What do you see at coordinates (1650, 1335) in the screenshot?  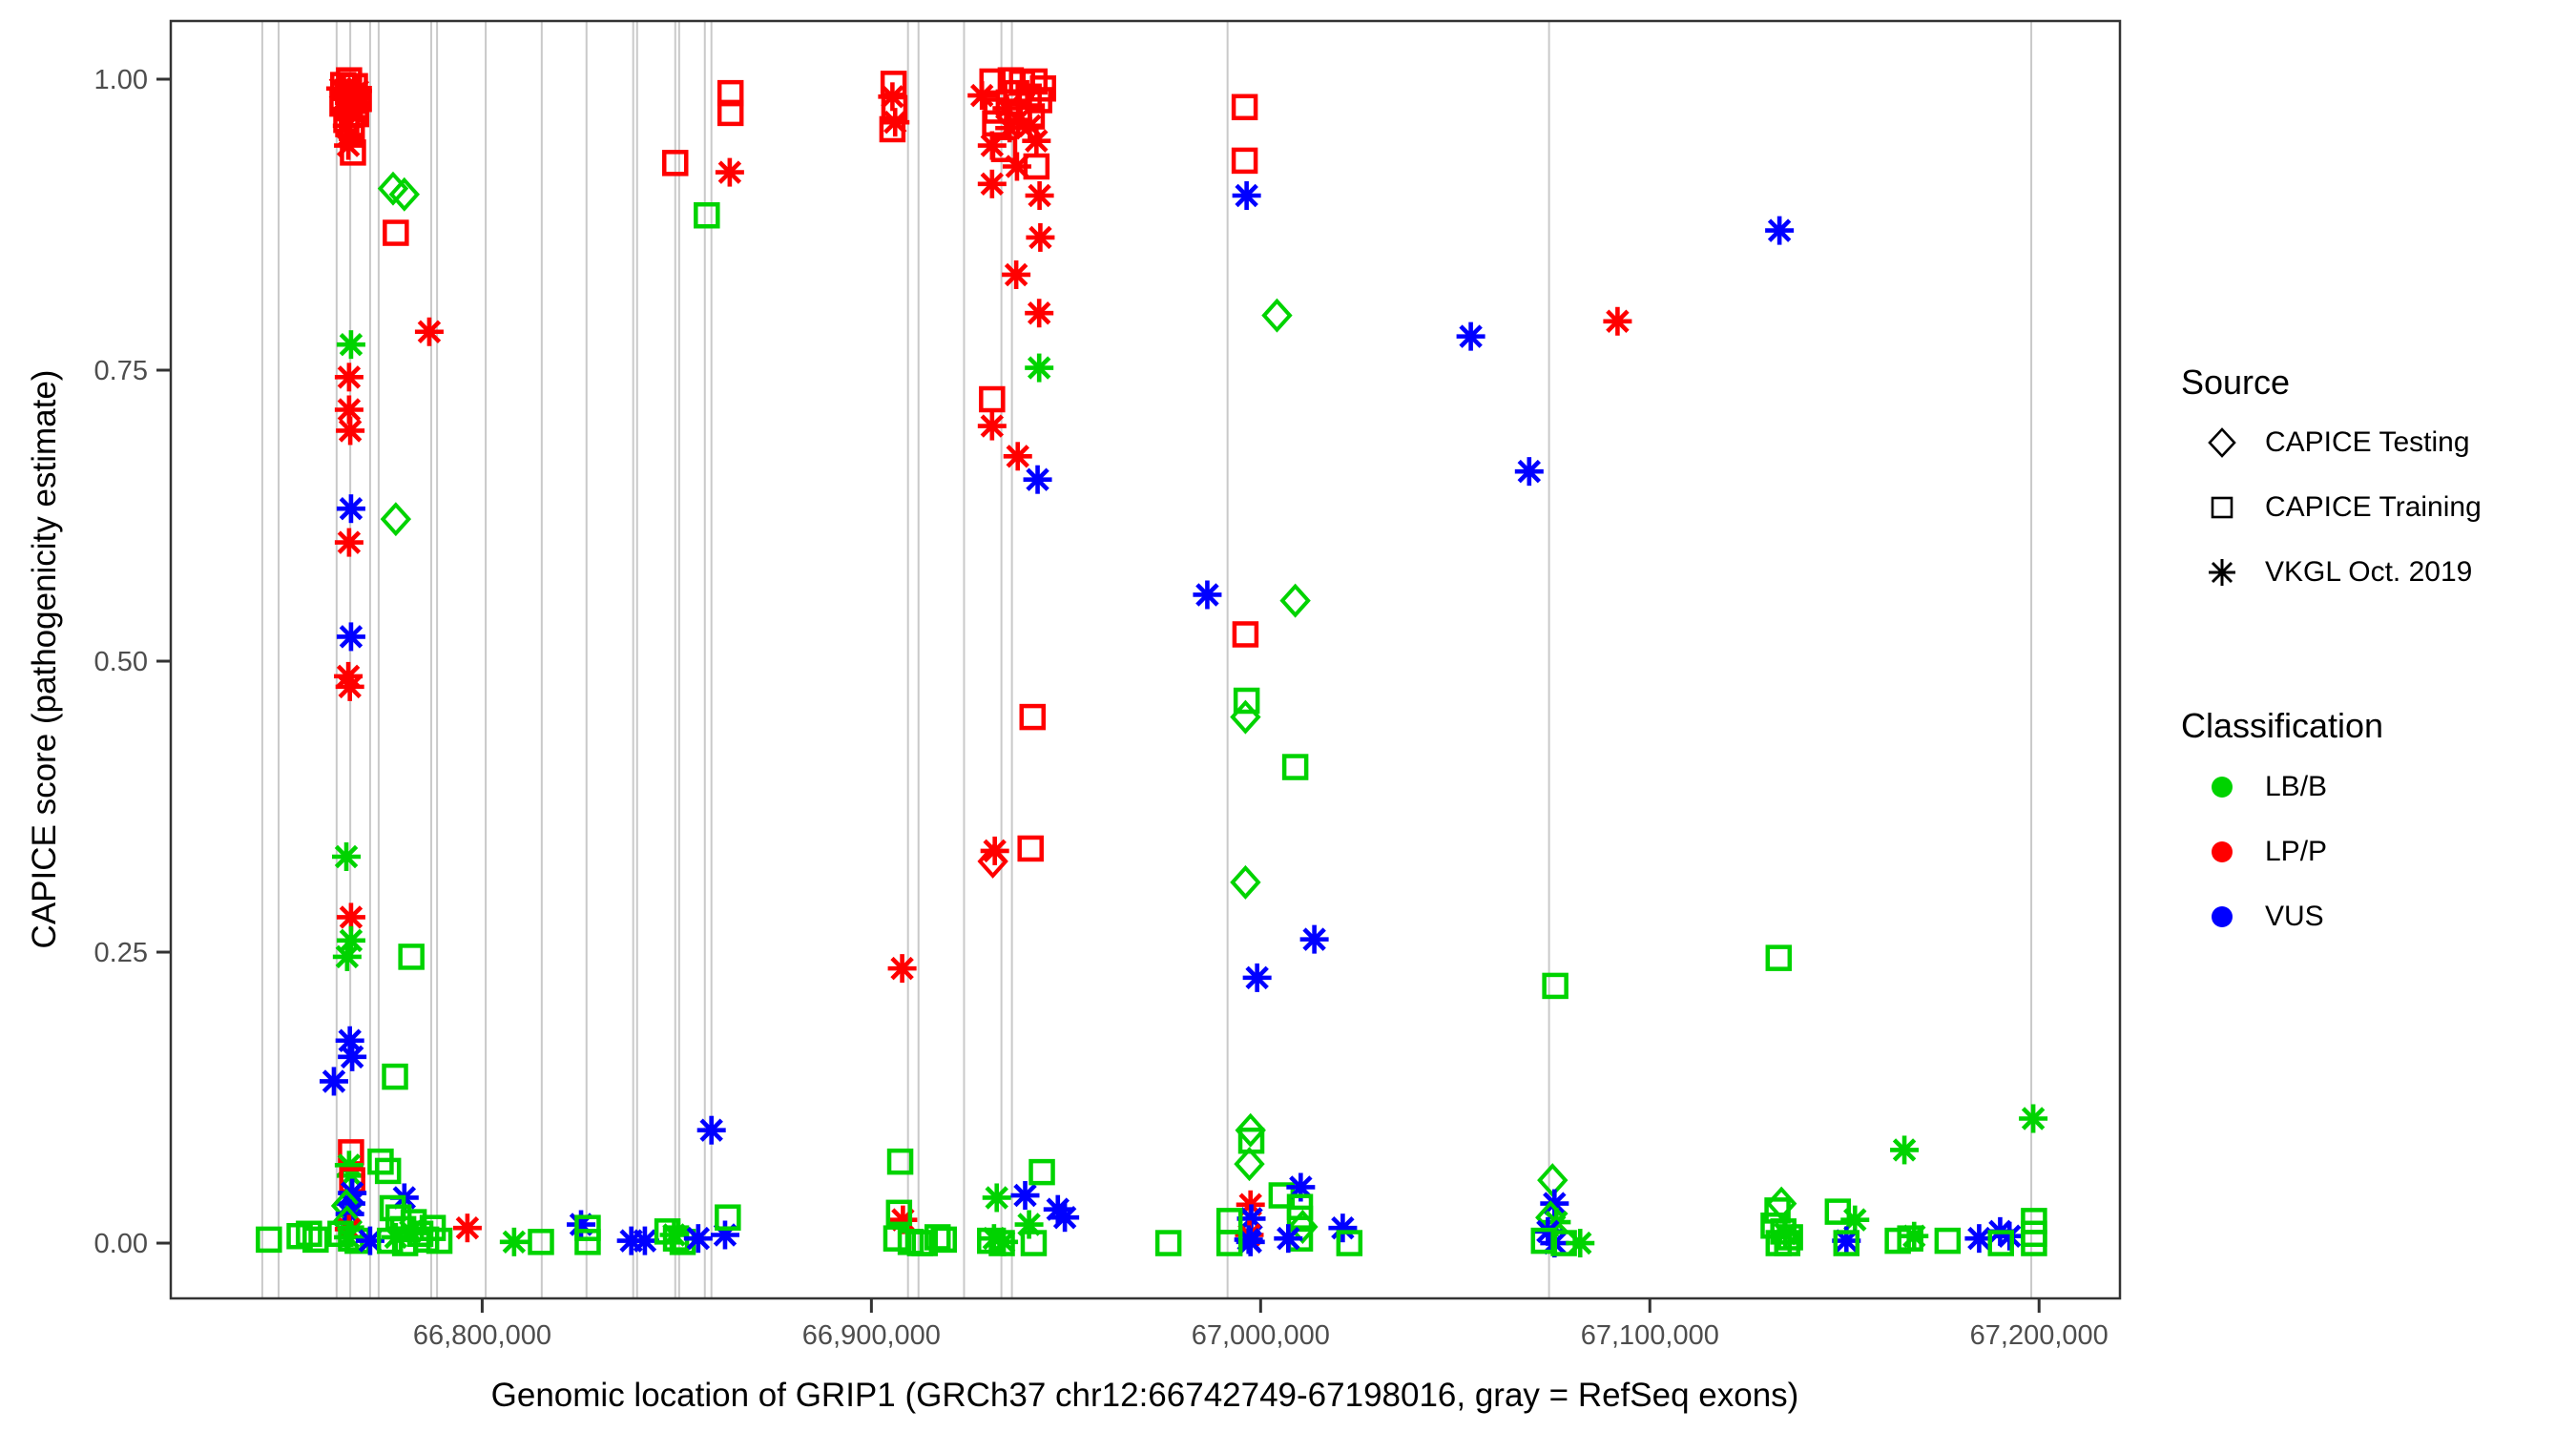 I see `x-tick-label: 67,100,000` at bounding box center [1650, 1335].